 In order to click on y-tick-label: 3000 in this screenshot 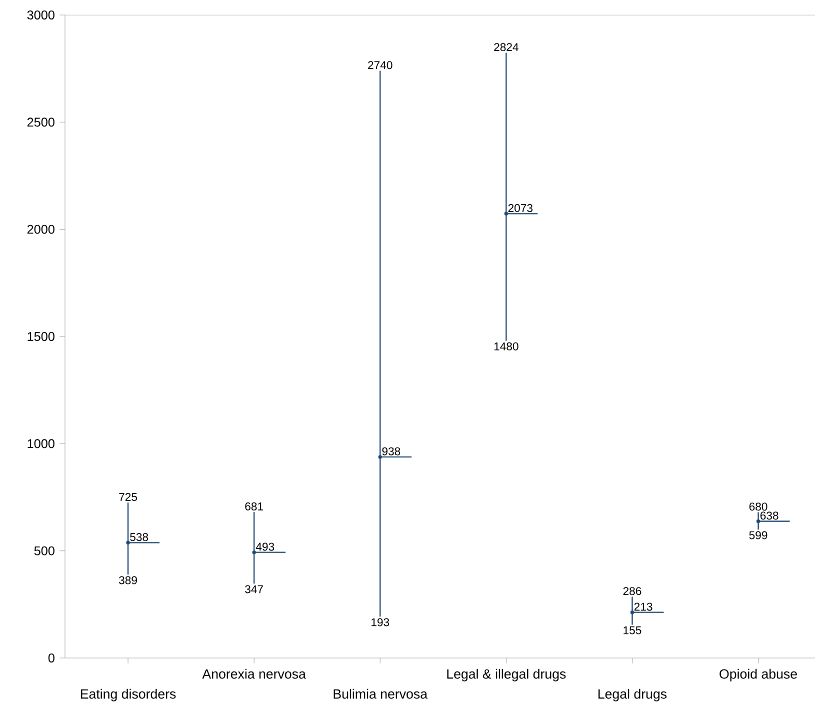, I will do `click(40, 15)`.